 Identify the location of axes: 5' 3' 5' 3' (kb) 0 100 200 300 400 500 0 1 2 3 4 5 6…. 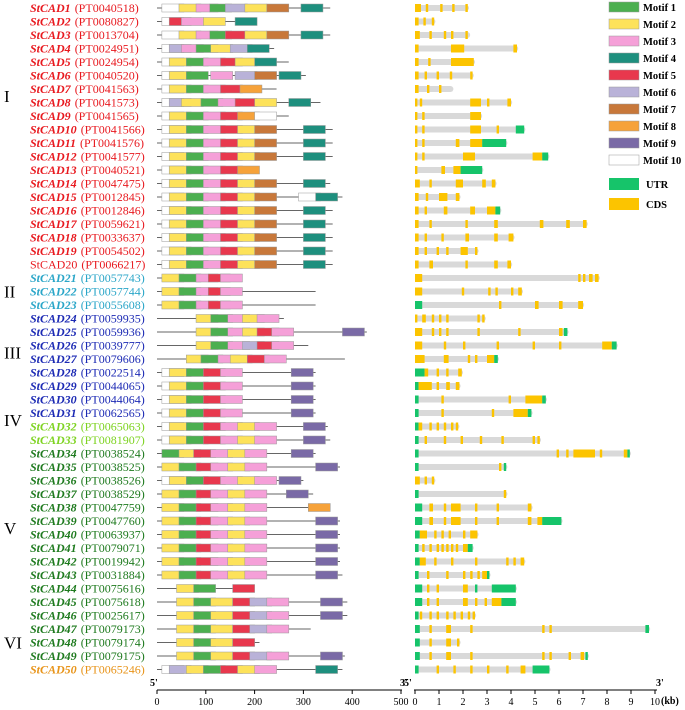
(414, 693).